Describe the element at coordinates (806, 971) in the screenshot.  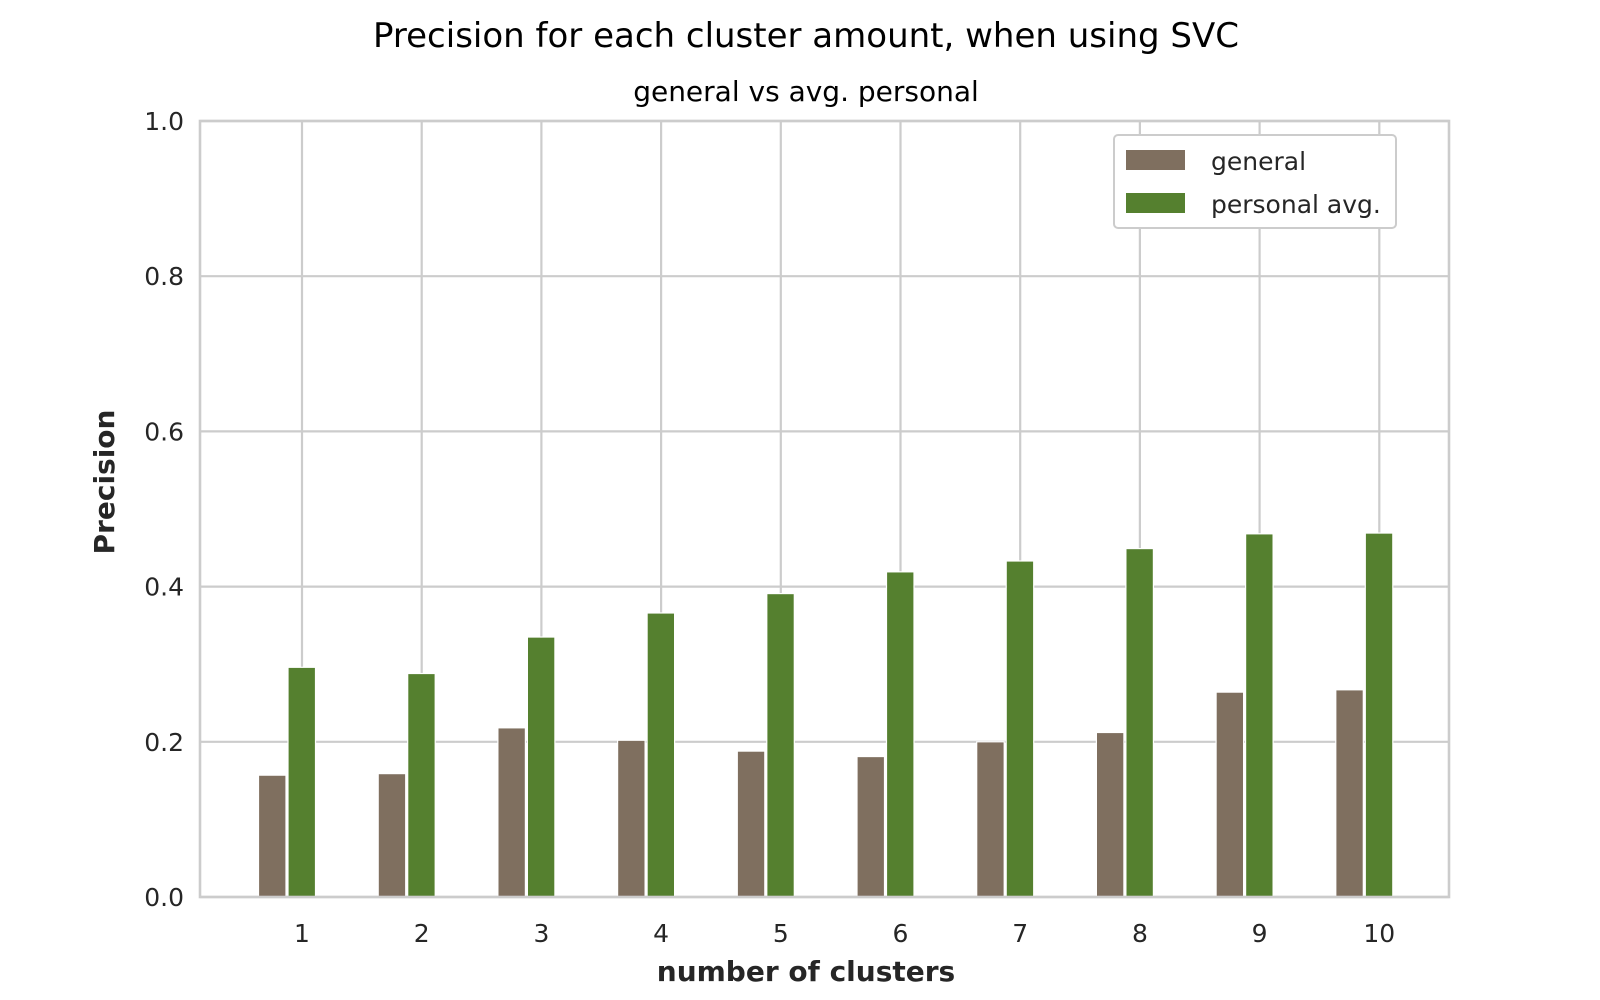
I see `x-axis-label: number of clusters` at that location.